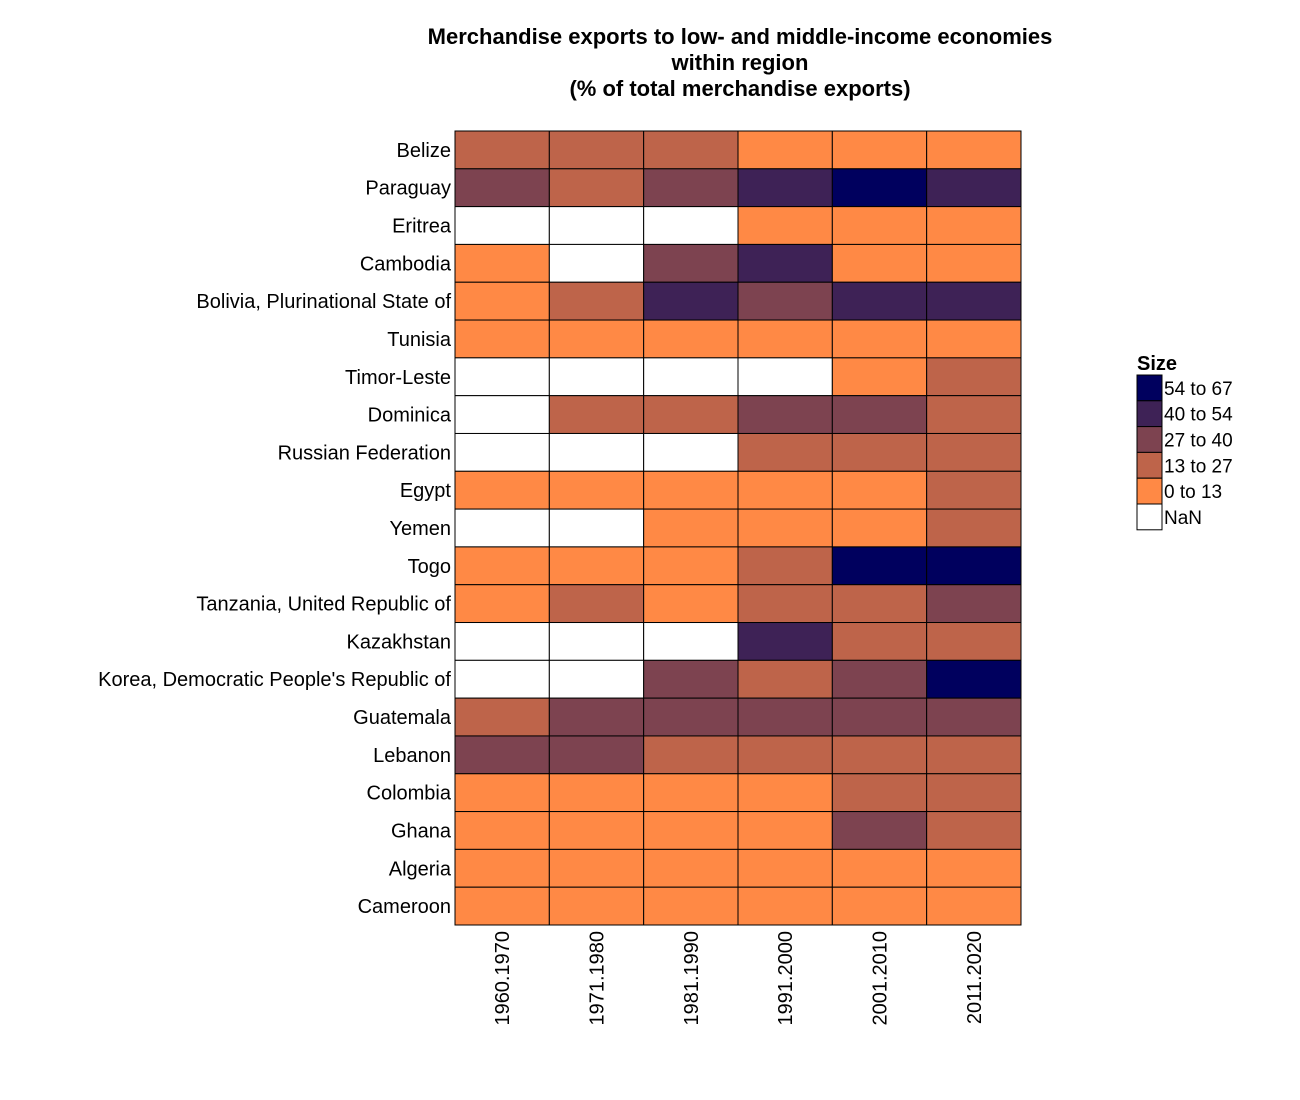 The height and width of the screenshot is (1100, 1300). What do you see at coordinates (364, 453) in the screenshot?
I see `y-tick-label: Russian Federation` at bounding box center [364, 453].